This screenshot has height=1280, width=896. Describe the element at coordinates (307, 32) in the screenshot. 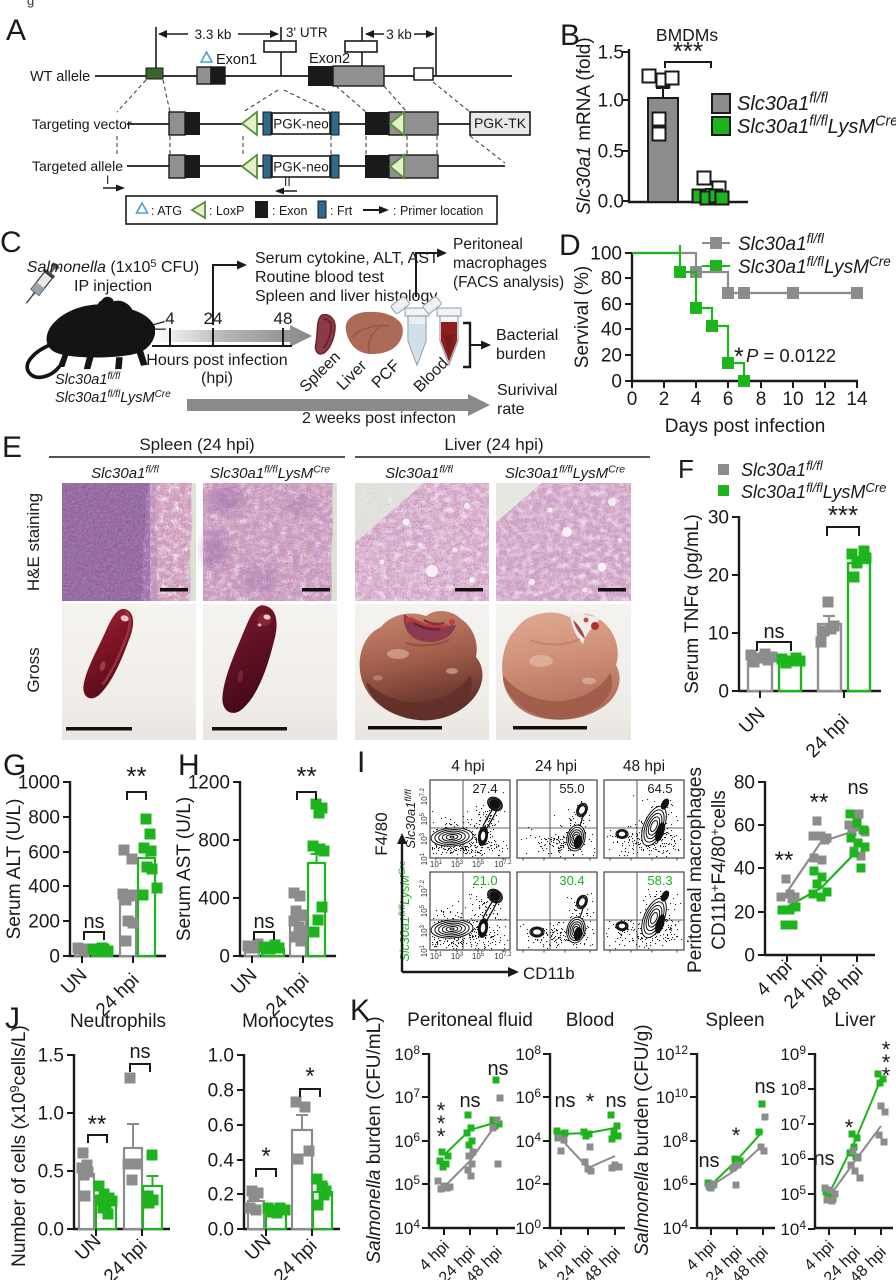

I see `svg-text: 3' UTR` at that location.